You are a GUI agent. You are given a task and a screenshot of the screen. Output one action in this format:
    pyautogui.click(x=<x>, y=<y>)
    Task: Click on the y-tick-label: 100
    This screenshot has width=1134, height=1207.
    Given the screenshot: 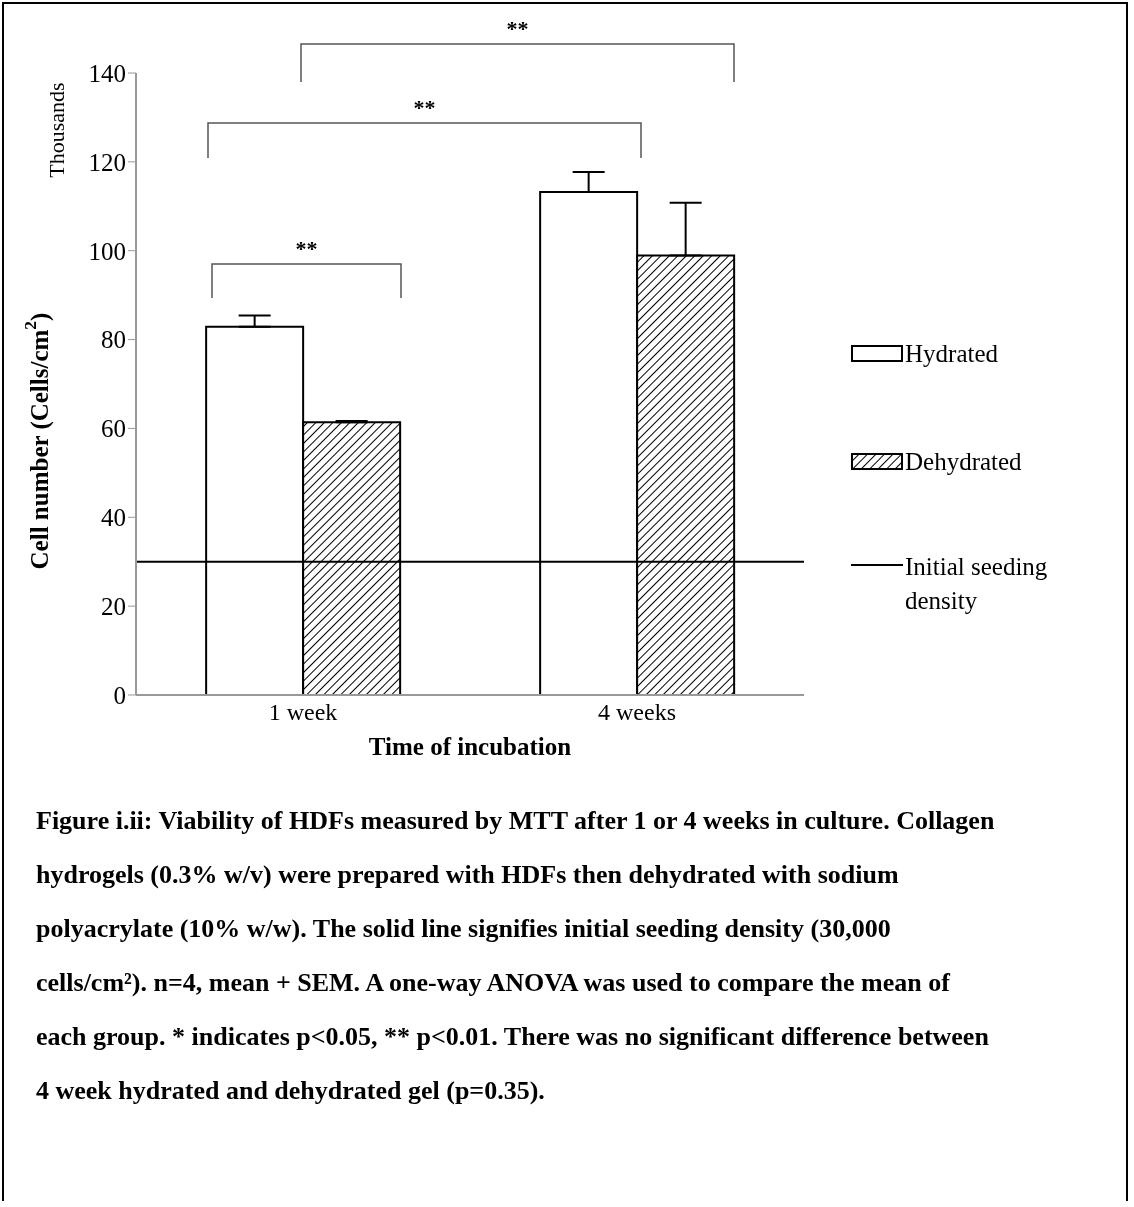 What is the action you would take?
    pyautogui.click(x=107, y=251)
    